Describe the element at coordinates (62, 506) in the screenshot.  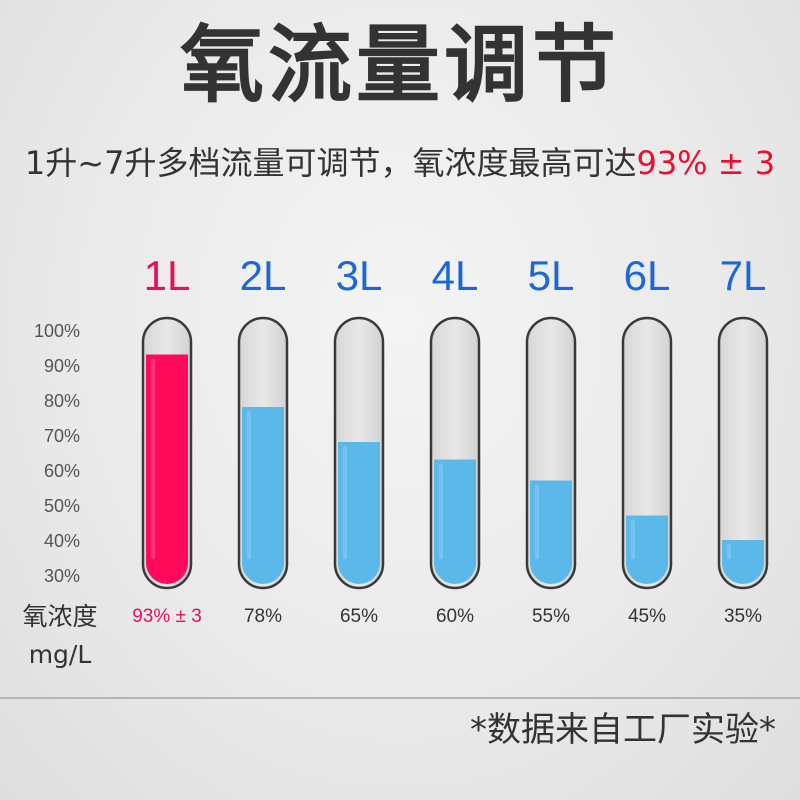
I see `y-tick-label: 50%` at that location.